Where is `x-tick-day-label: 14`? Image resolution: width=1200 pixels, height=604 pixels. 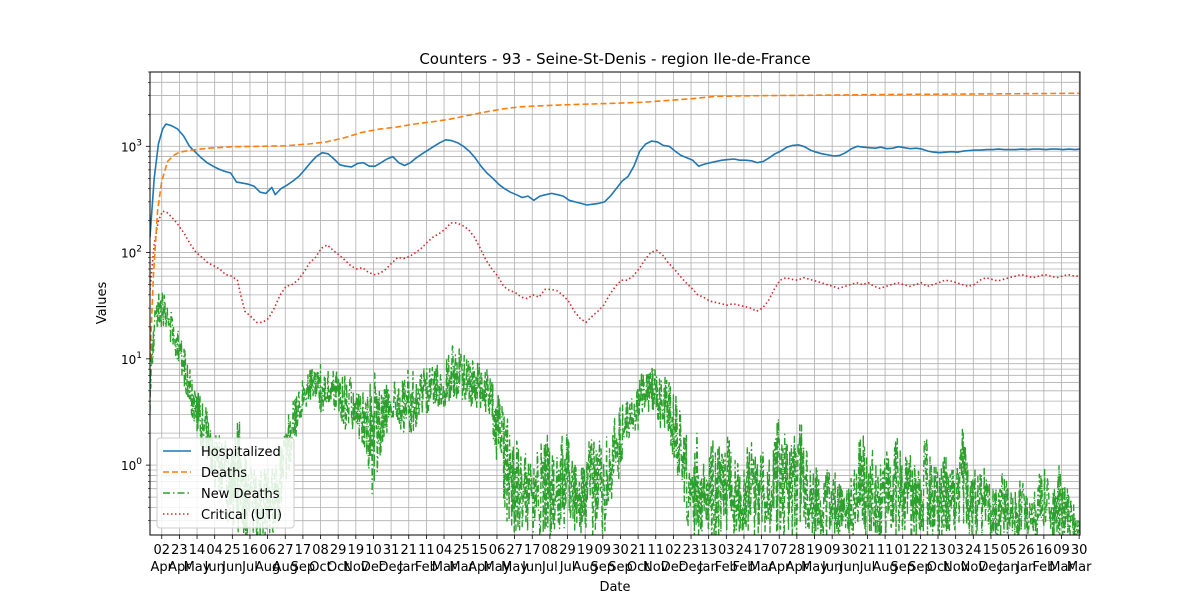 x-tick-day-label: 14 is located at coordinates (197, 550).